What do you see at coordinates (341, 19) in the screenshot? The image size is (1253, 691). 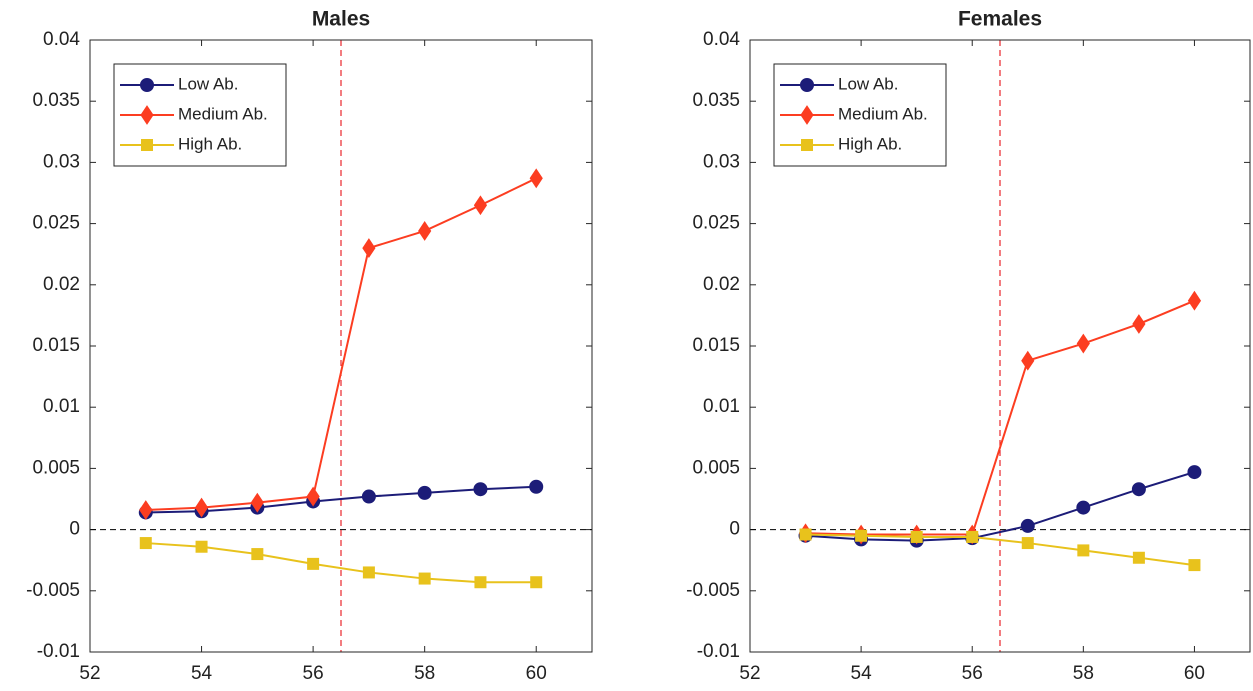 I see `chart-title: Males` at bounding box center [341, 19].